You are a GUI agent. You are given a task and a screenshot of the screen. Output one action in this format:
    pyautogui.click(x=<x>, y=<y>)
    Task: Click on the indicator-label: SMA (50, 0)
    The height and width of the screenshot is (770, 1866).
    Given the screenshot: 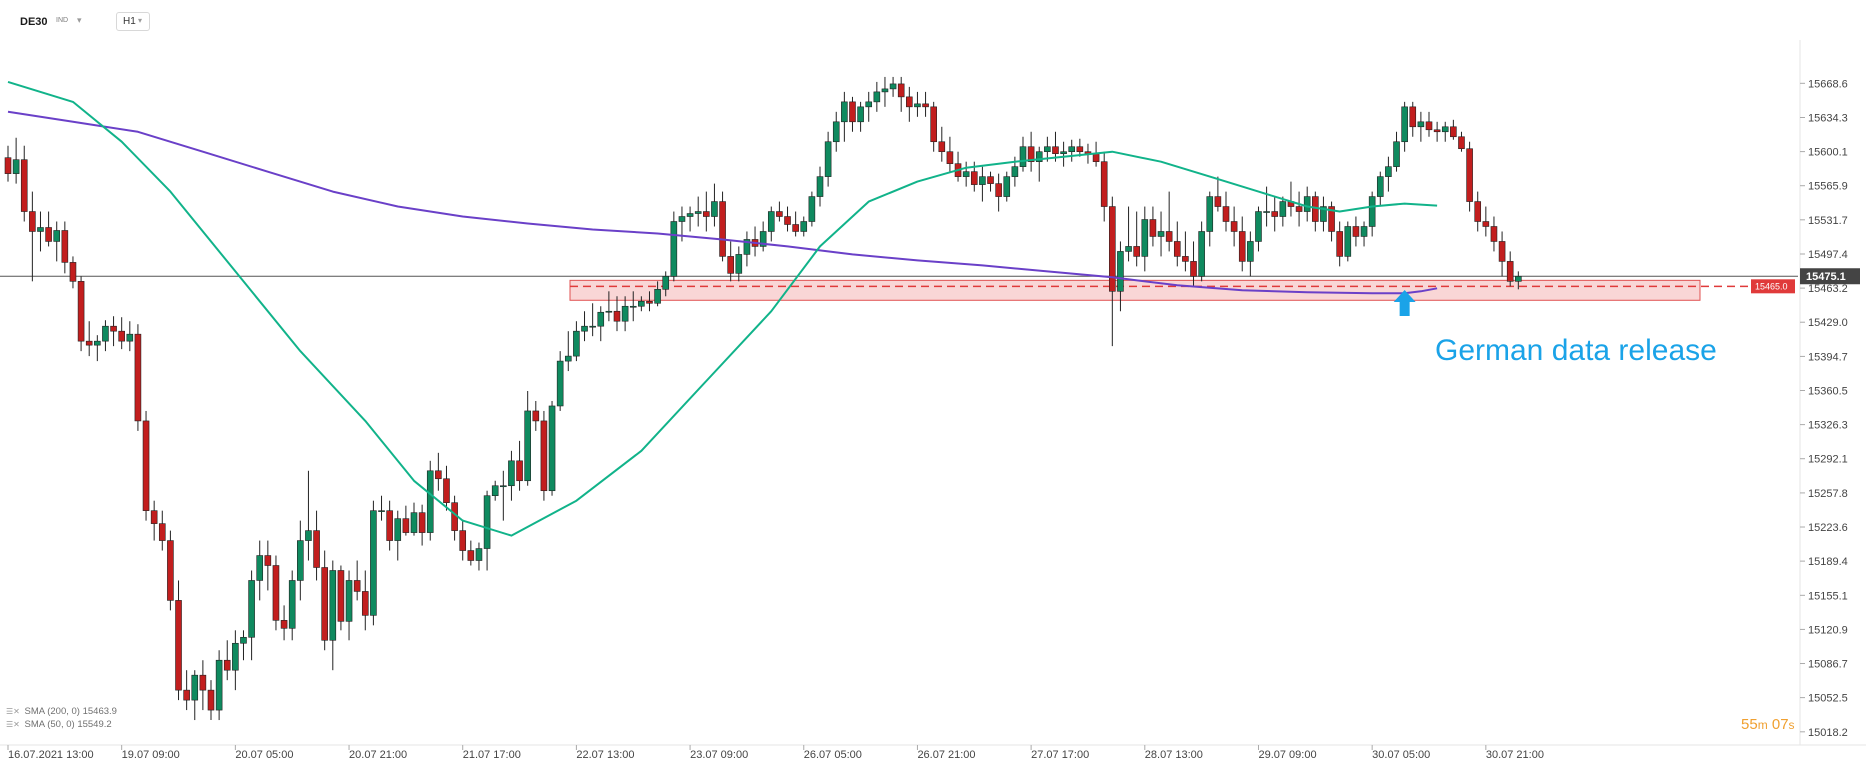 What is the action you would take?
    pyautogui.click(x=49, y=724)
    